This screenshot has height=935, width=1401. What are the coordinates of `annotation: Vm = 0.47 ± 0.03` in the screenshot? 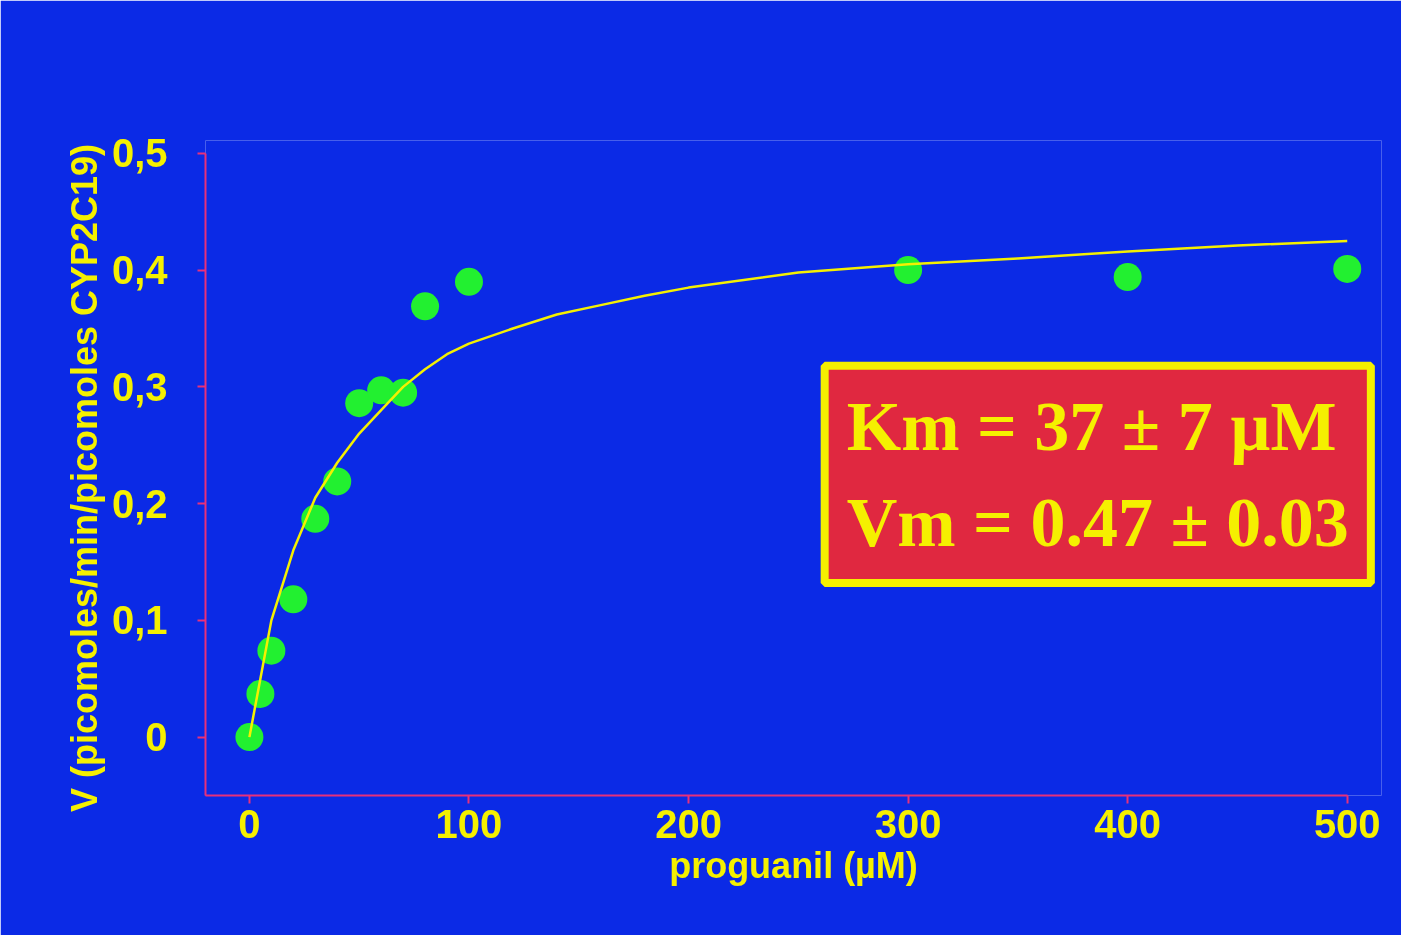 It's located at (1097, 522).